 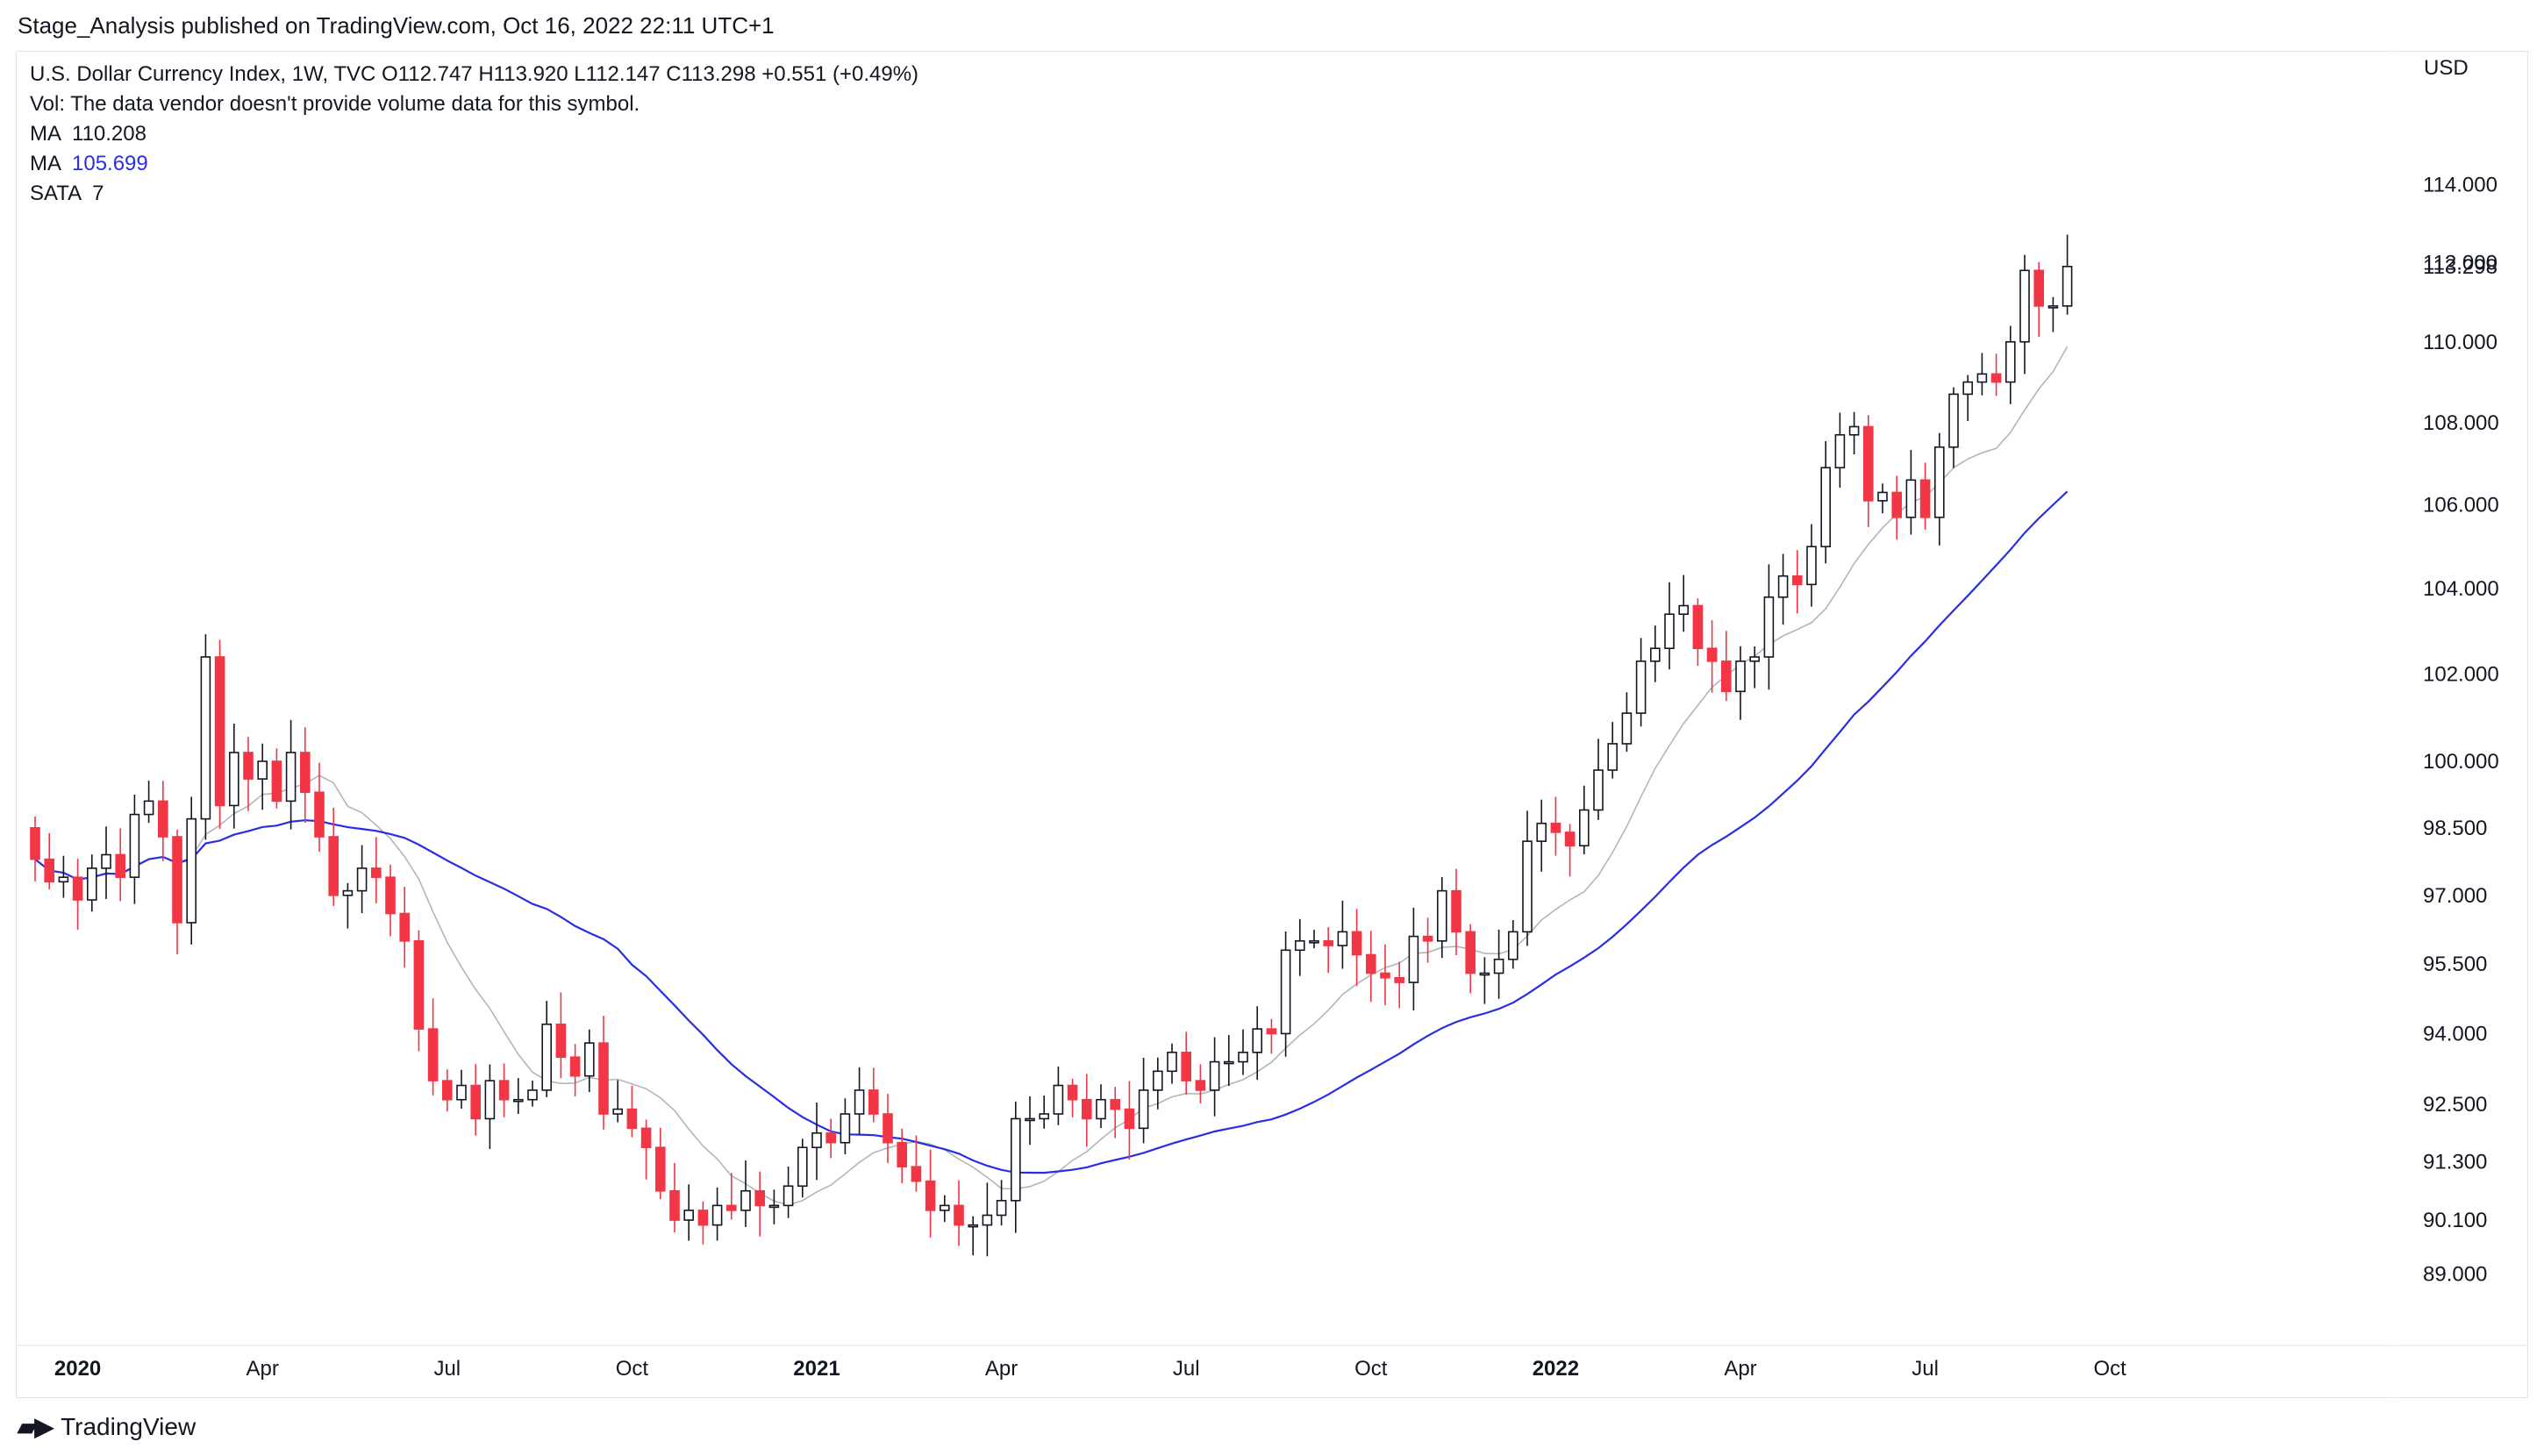 I want to click on brand: ▰▶ TradingView, so click(x=107, y=1426).